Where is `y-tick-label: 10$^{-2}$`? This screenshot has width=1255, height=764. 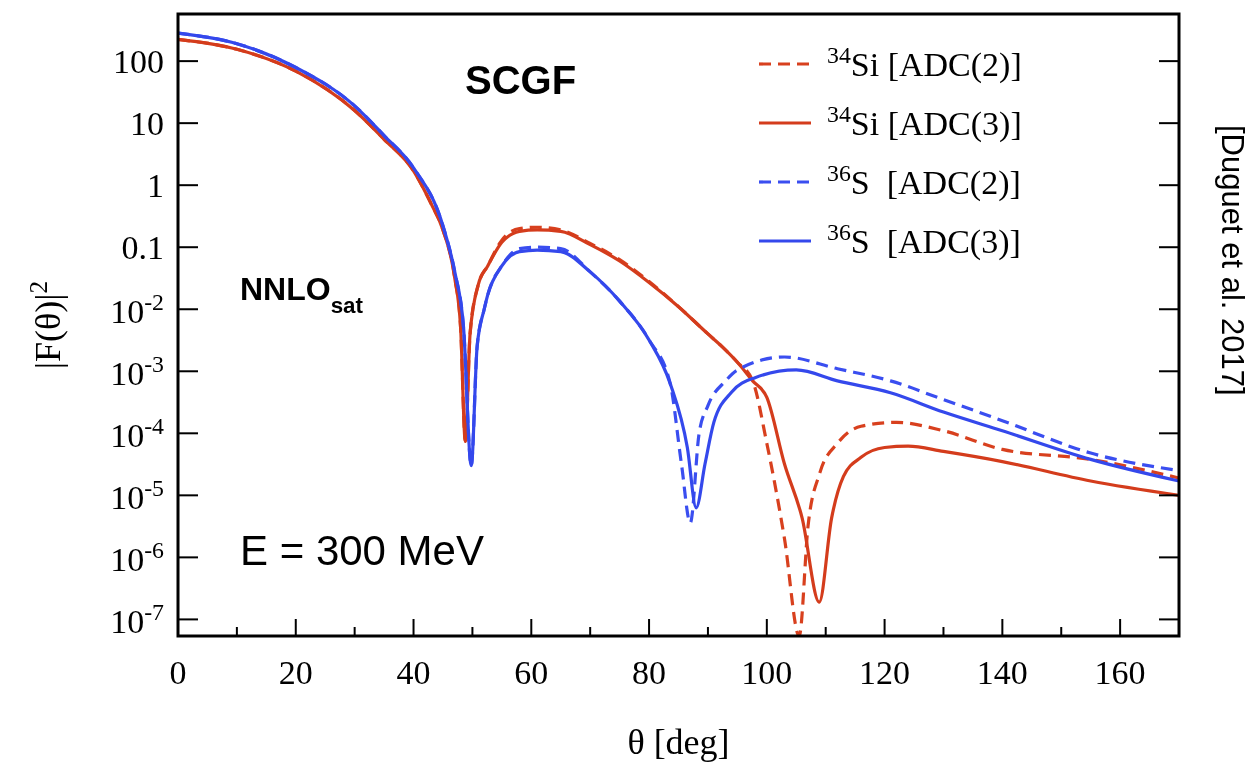
y-tick-label: 10$^{-2}$ is located at coordinates (137, 309).